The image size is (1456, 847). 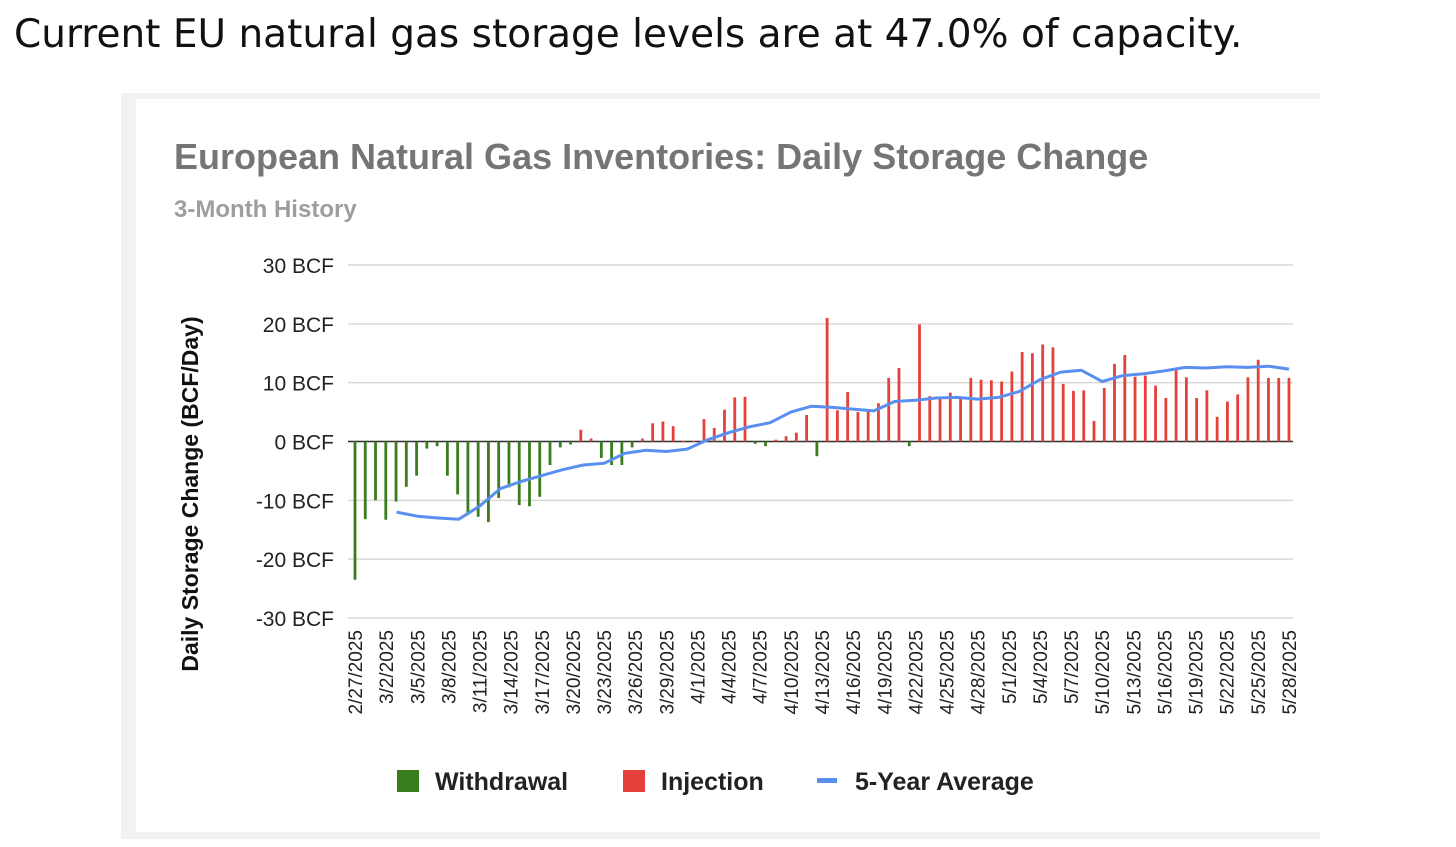 What do you see at coordinates (761, 667) in the screenshot?
I see `x-tick-label: 4/7/2025` at bounding box center [761, 667].